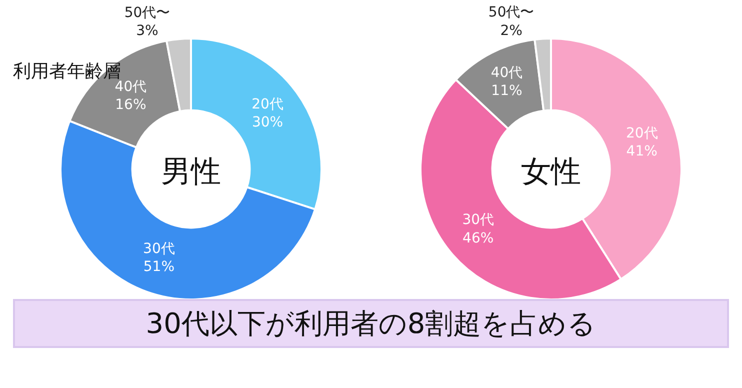 The height and width of the screenshot is (388, 742). Describe the element at coordinates (371, 323) in the screenshot. I see `text: 30代以下が利用者の8割超を占める` at that location.